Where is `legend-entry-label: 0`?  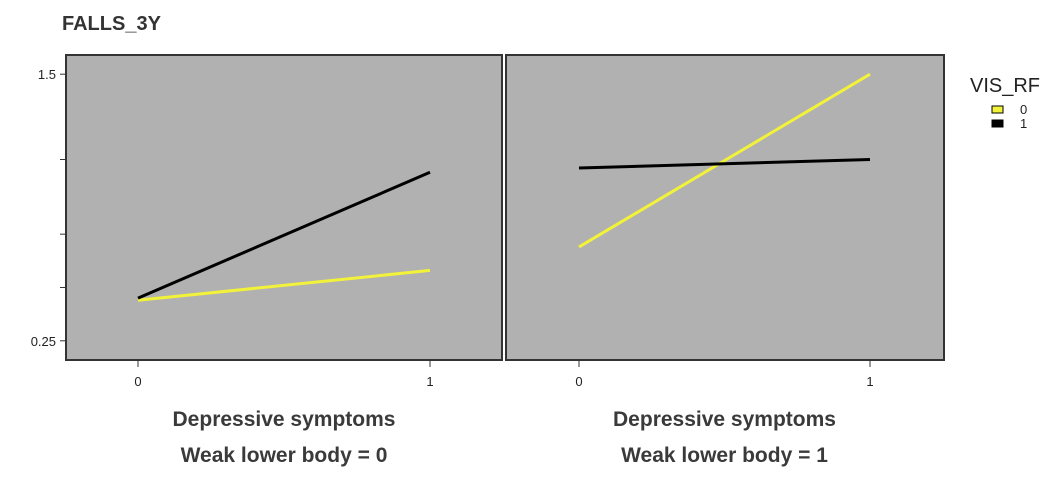
legend-entry-label: 0 is located at coordinates (1023, 109).